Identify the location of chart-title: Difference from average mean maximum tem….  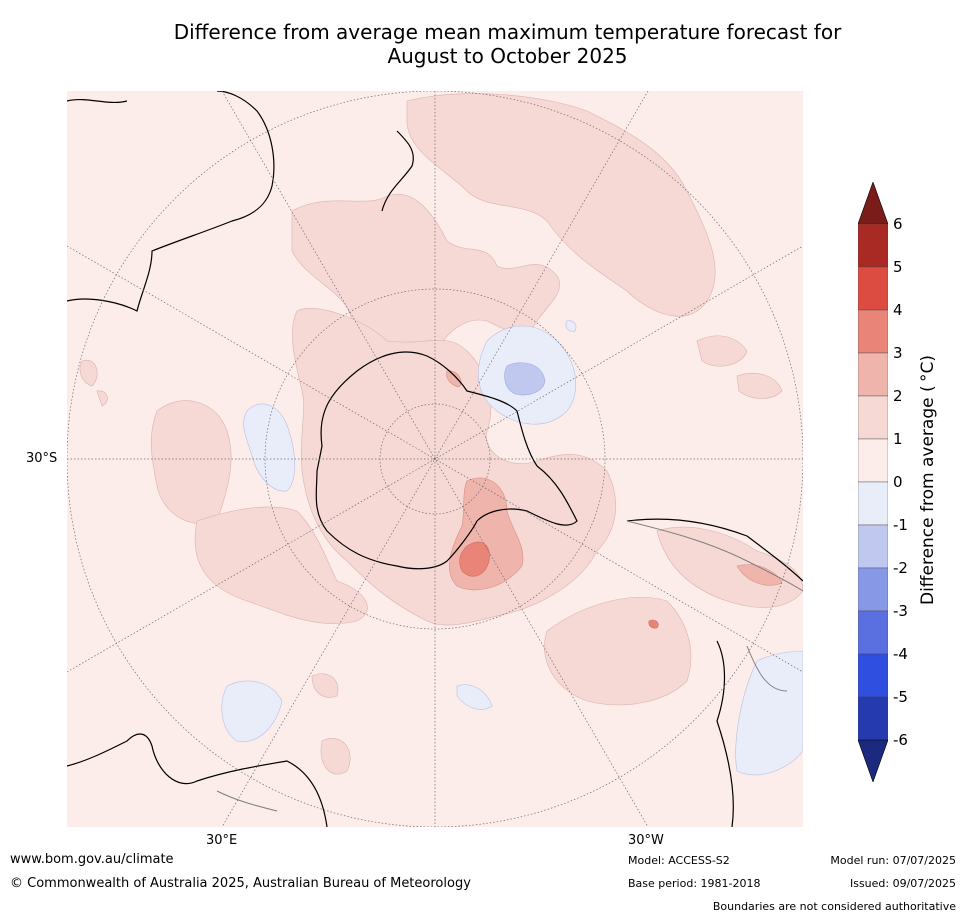
(482, 44).